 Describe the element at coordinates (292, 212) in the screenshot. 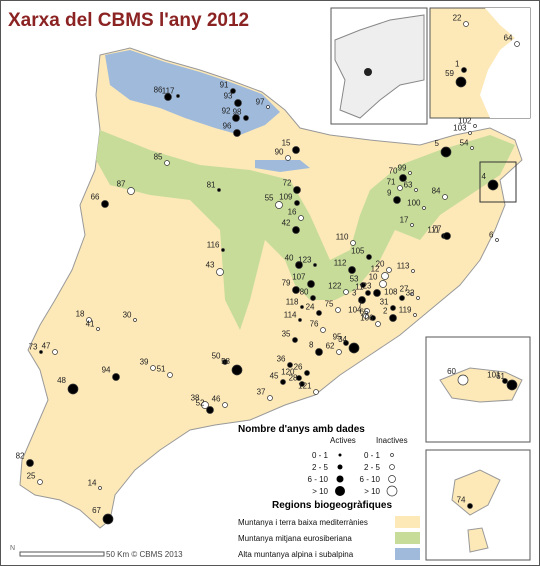

I see `site-label: 16` at that location.